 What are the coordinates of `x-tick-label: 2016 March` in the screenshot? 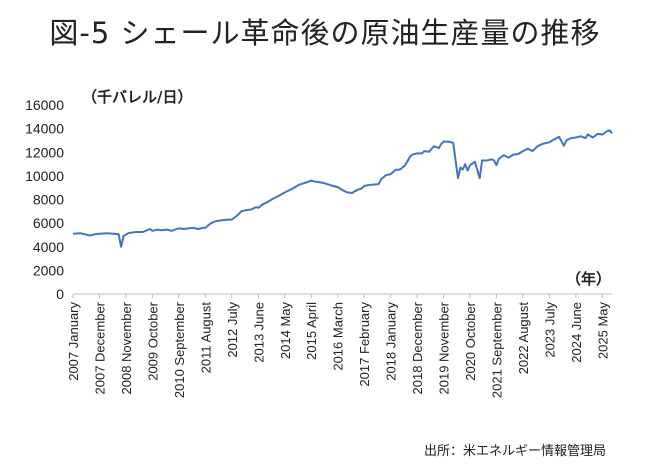 It's located at (338, 336).